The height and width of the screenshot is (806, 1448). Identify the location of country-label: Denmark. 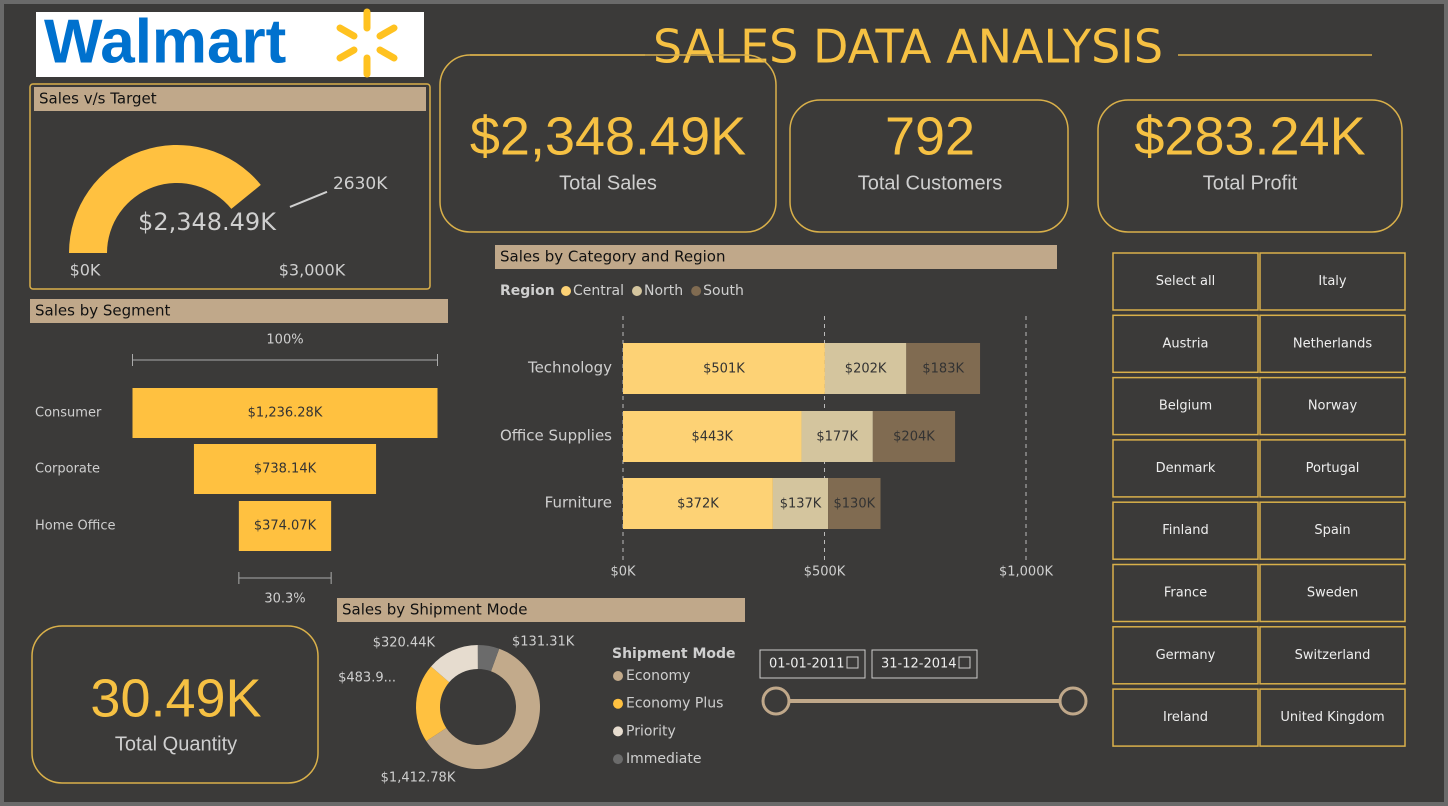
(1186, 468).